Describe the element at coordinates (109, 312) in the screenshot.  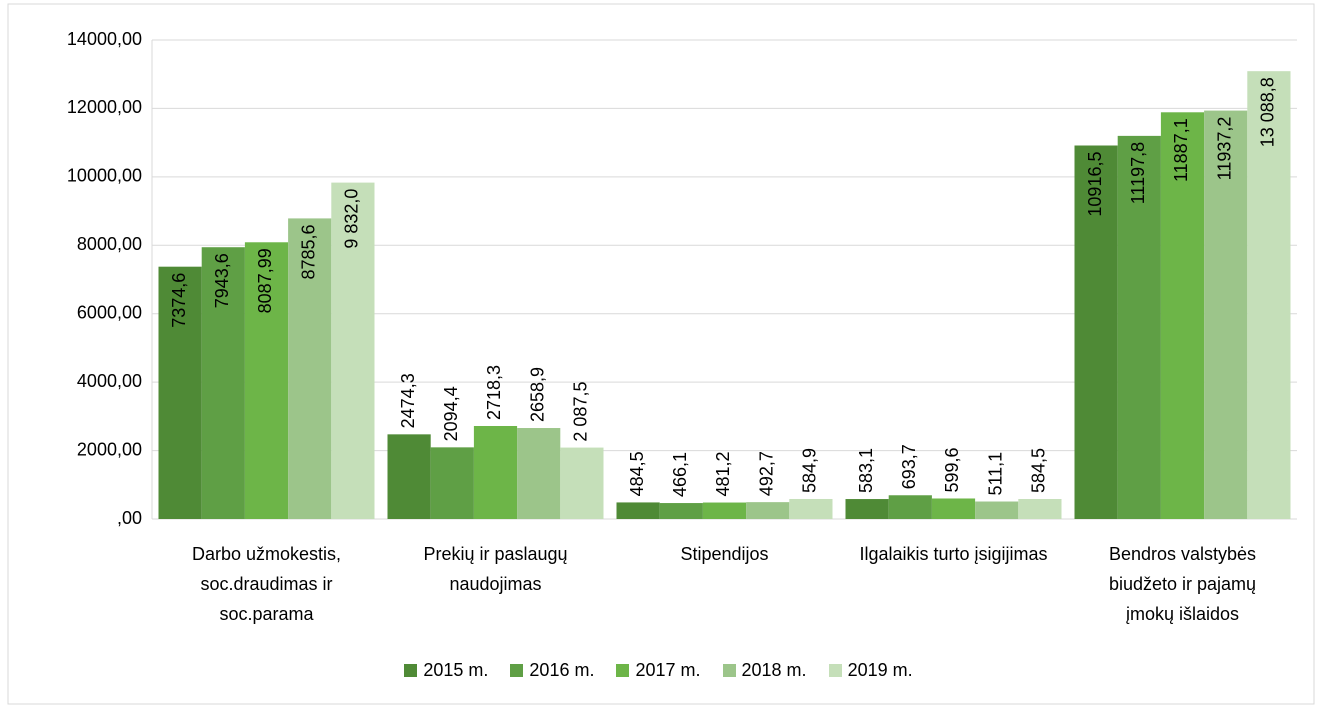
I see `y-tick-label: 6000,00` at that location.